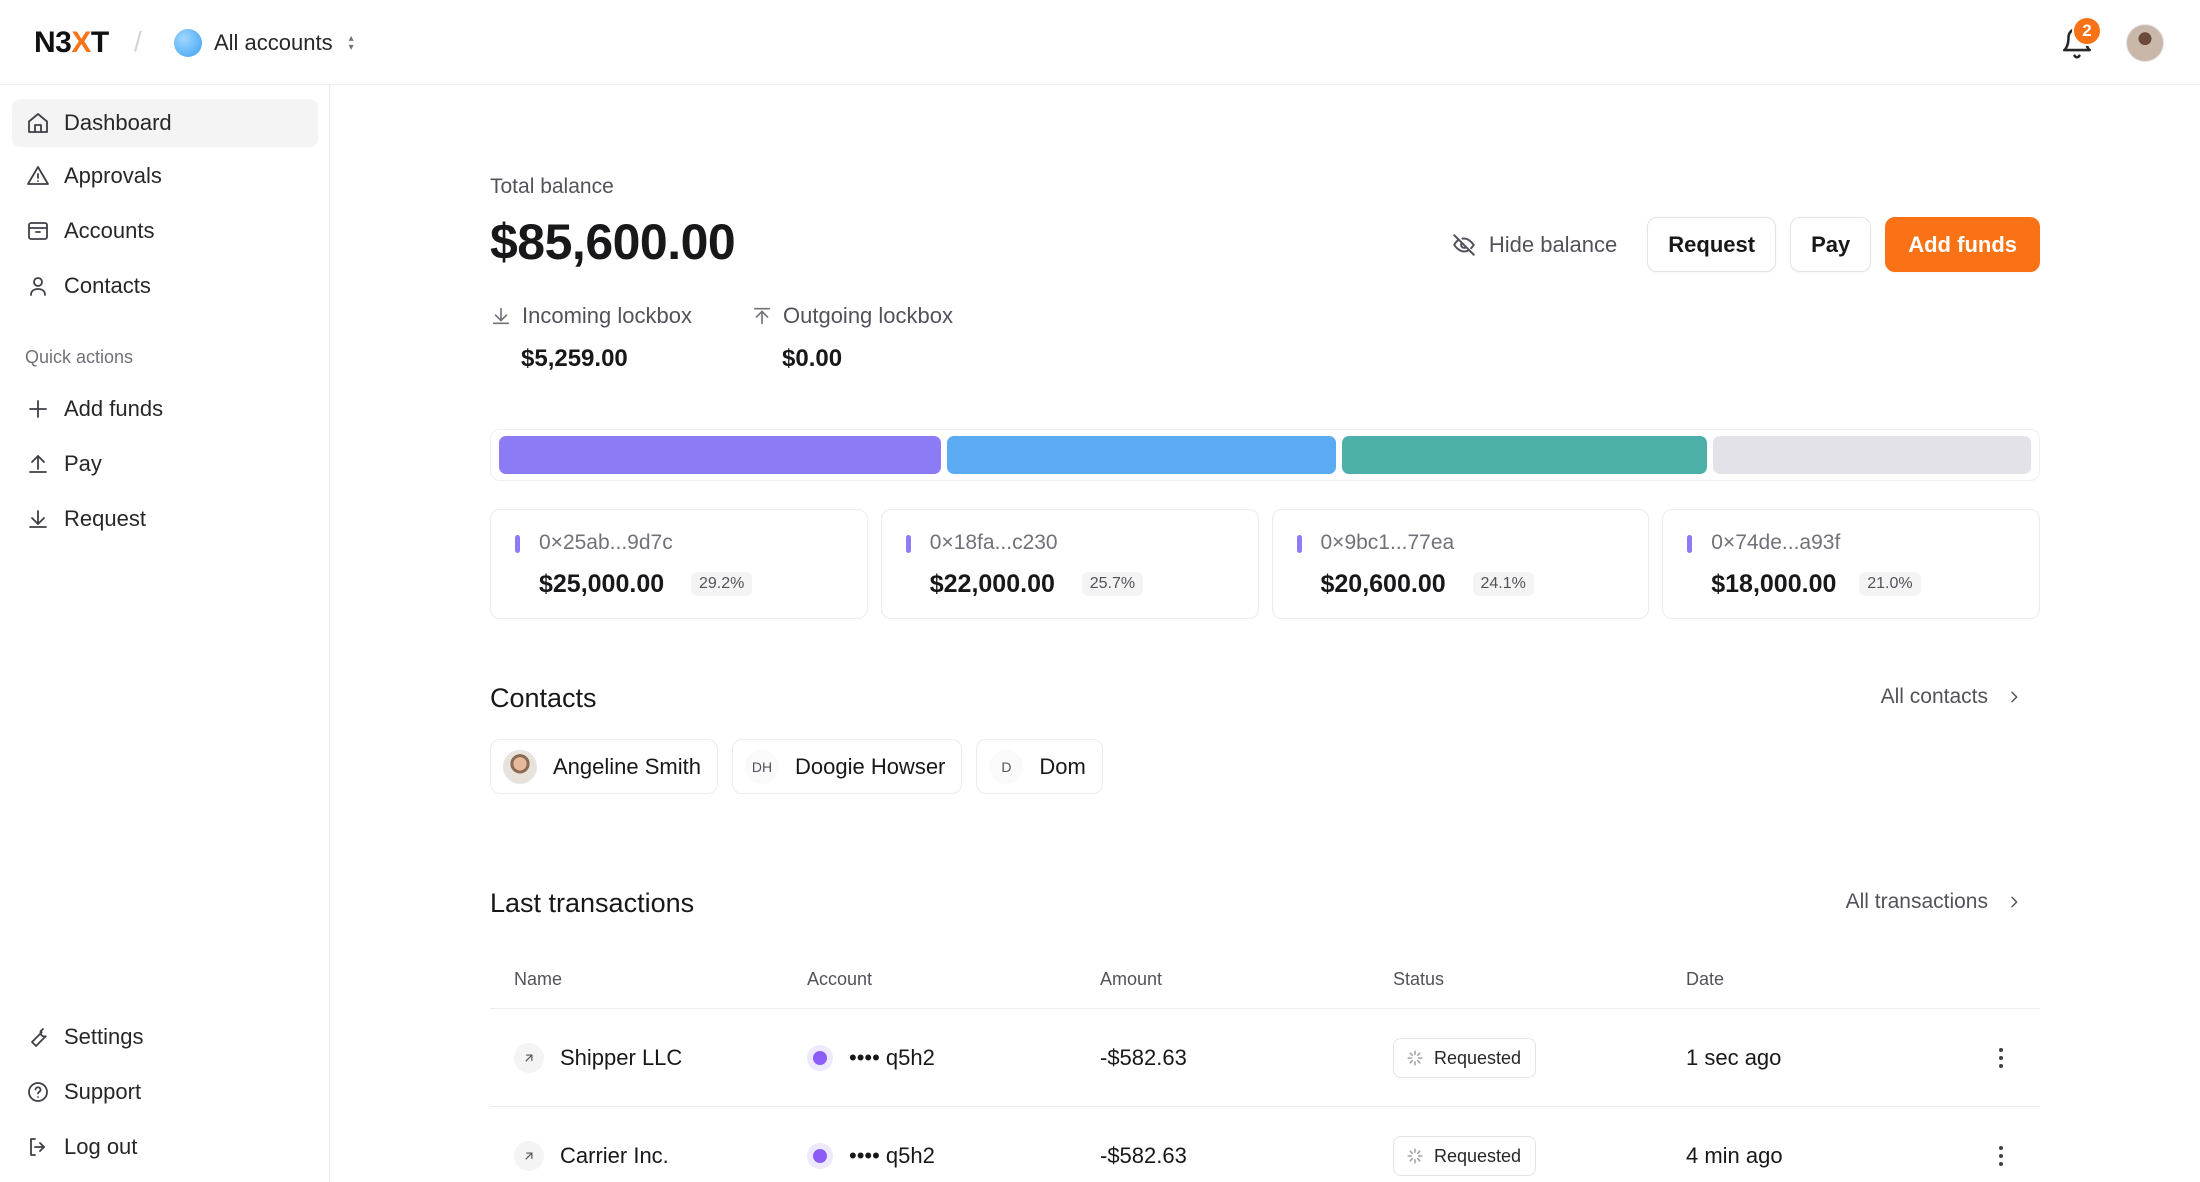 The height and width of the screenshot is (1182, 2200). I want to click on request-button: Request, so click(1712, 244).